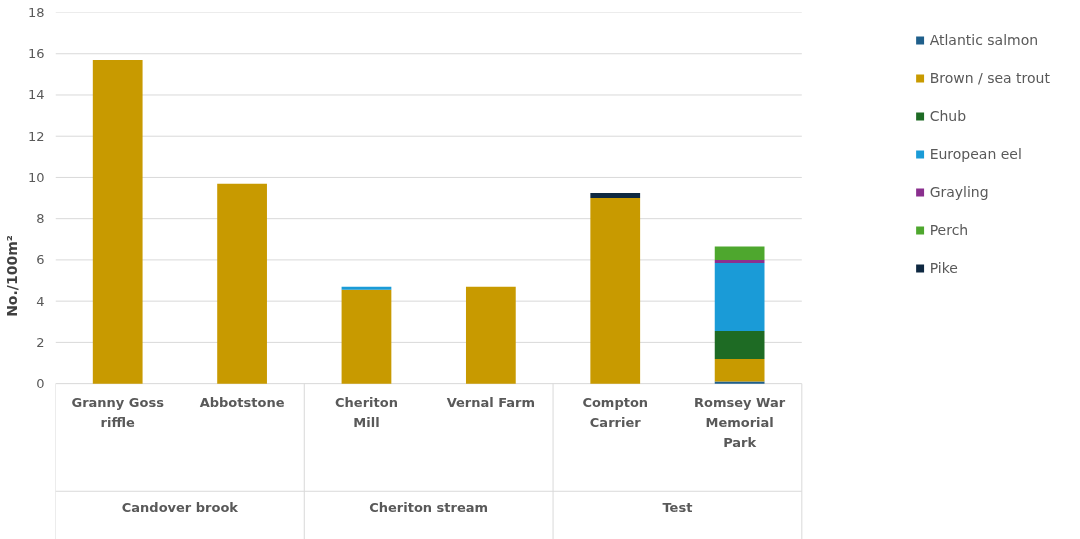  Describe the element at coordinates (975, 154) in the screenshot. I see `legend-label: European eel` at that location.